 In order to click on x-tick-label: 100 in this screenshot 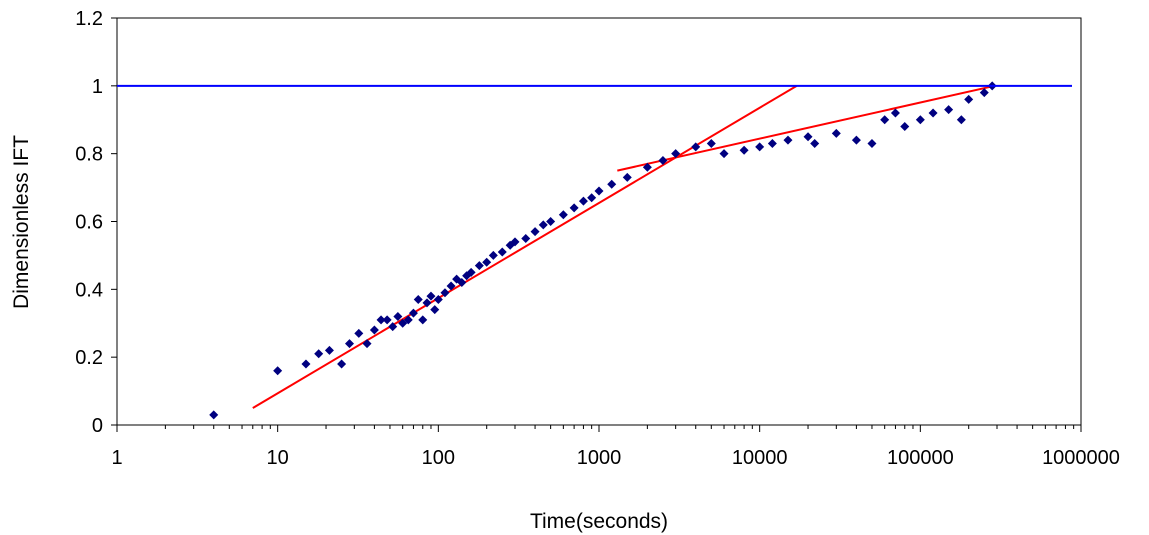, I will do `click(438, 458)`.